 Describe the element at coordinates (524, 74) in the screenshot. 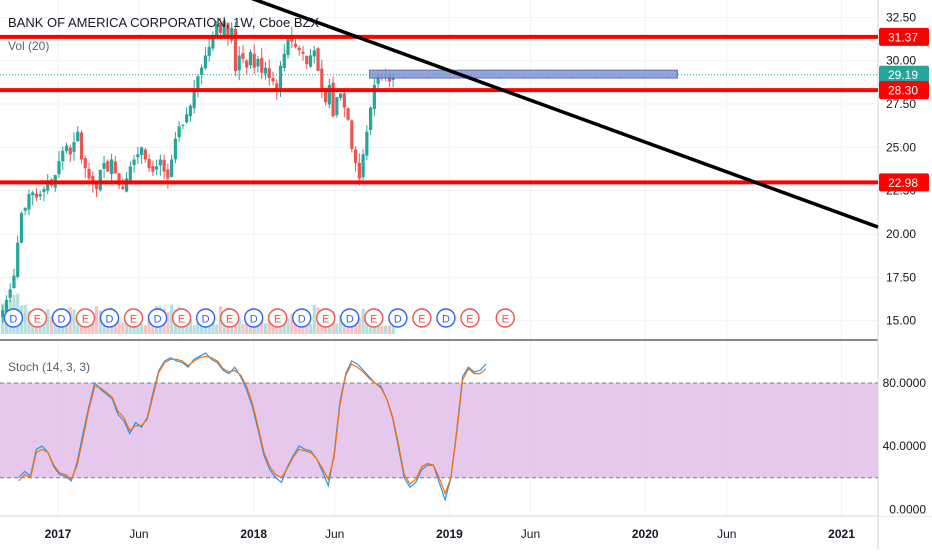

I see `zone-box` at that location.